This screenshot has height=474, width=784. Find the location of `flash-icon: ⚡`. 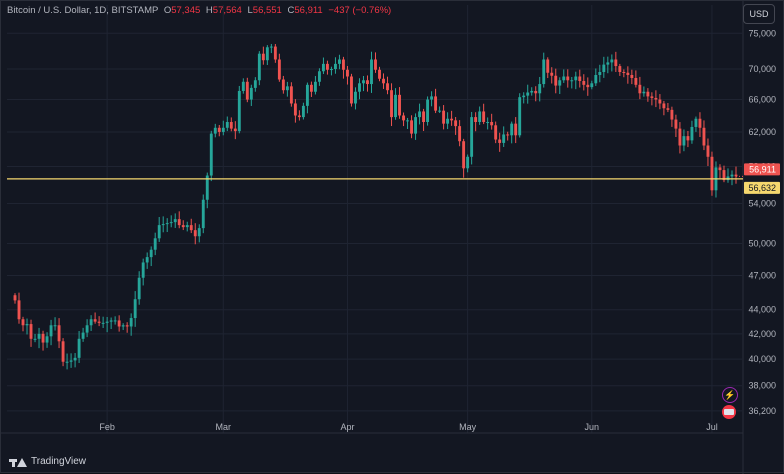

flash-icon: ⚡ is located at coordinates (730, 395).